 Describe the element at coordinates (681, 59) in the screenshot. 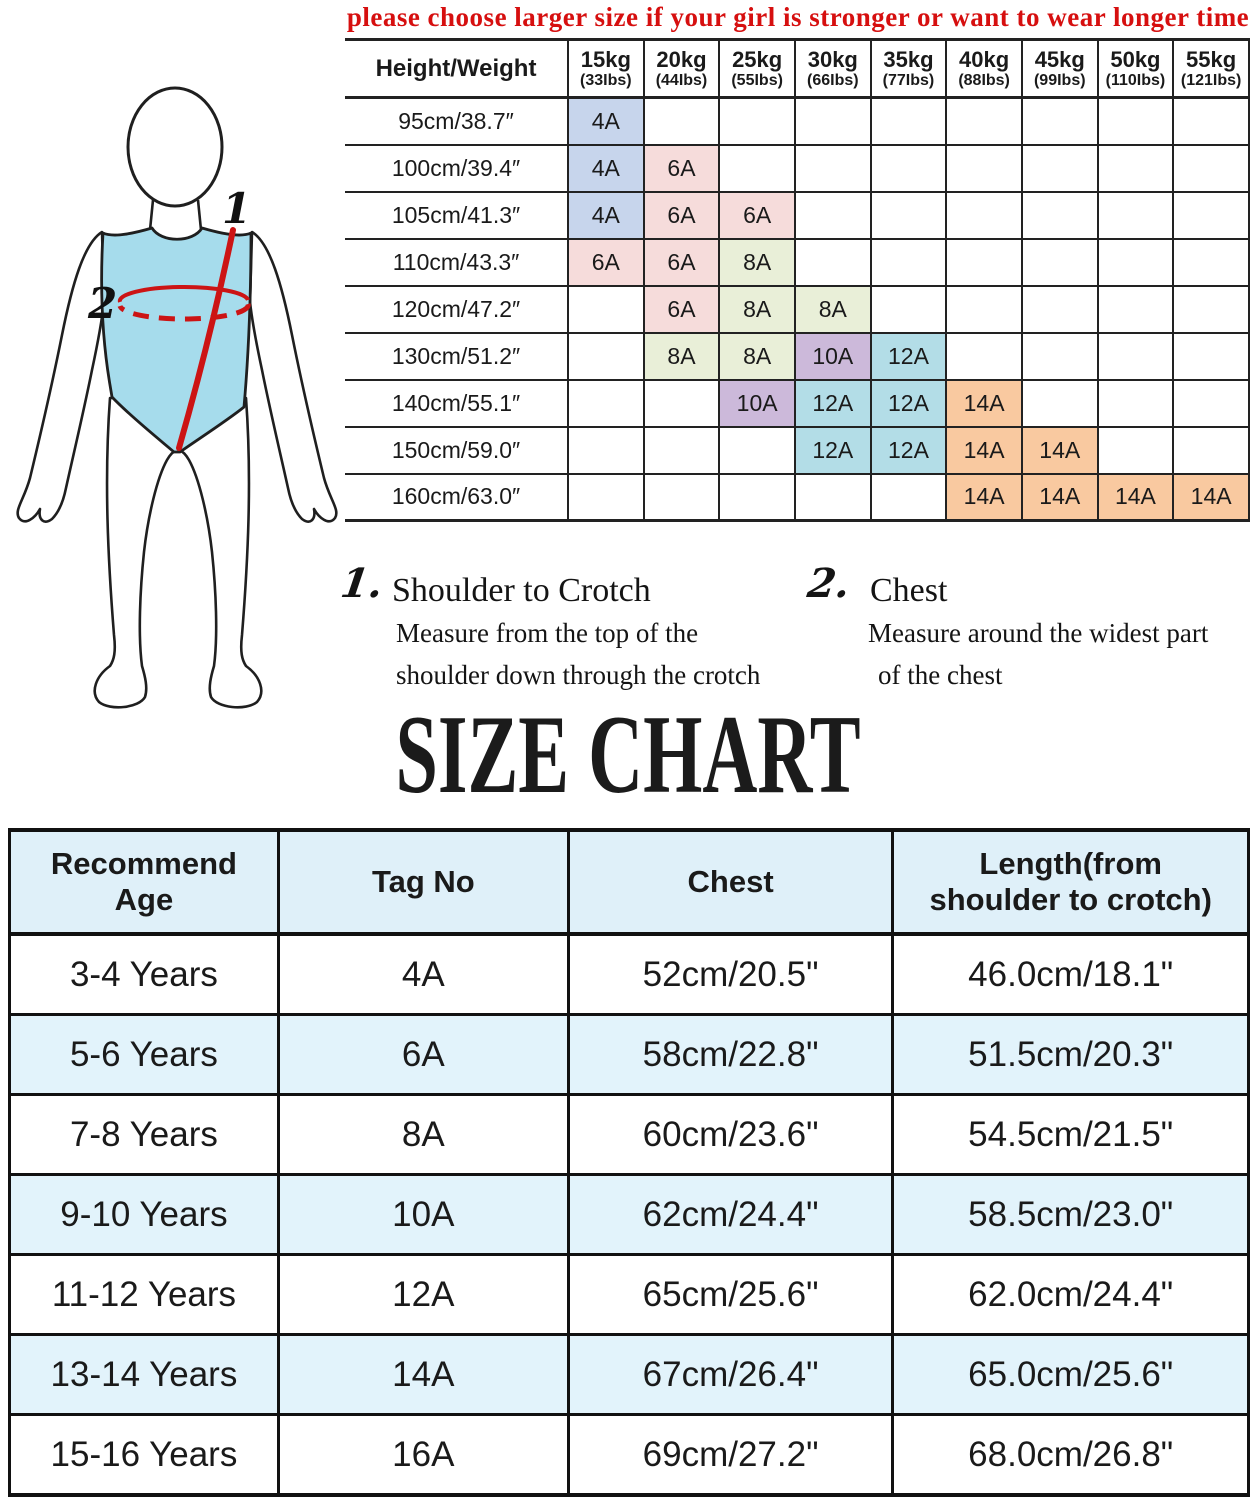

I see `weight-kg-label: 20kg` at that location.